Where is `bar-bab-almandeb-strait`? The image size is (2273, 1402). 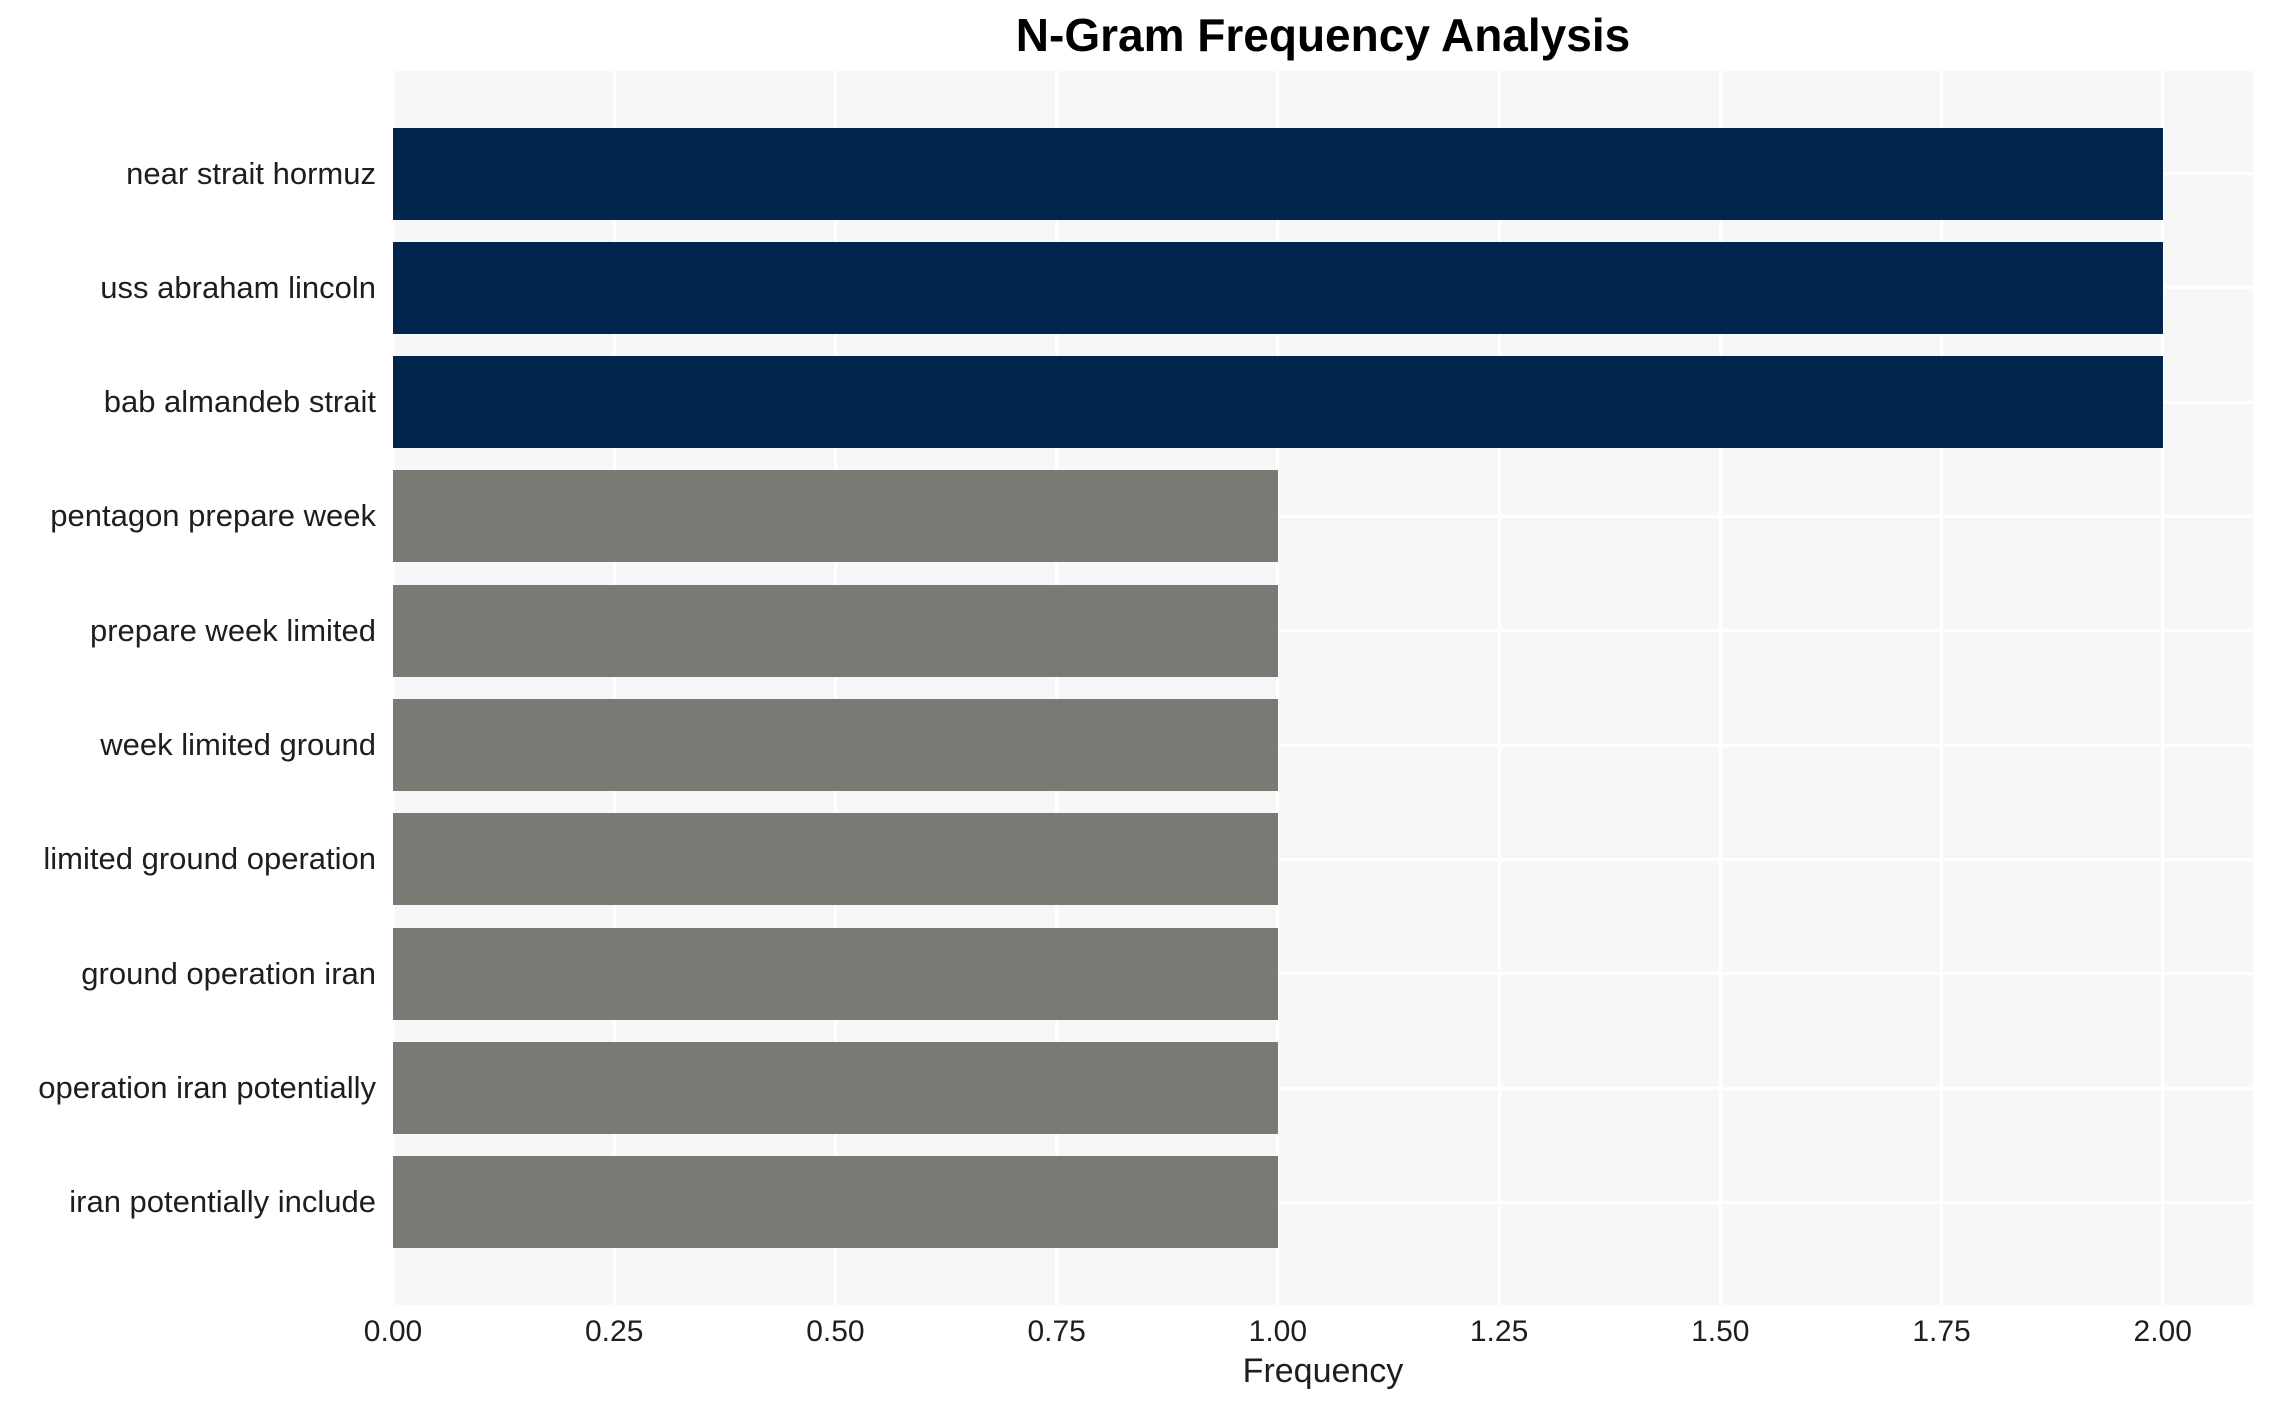
bar-bab-almandeb-strait is located at coordinates (1278, 402).